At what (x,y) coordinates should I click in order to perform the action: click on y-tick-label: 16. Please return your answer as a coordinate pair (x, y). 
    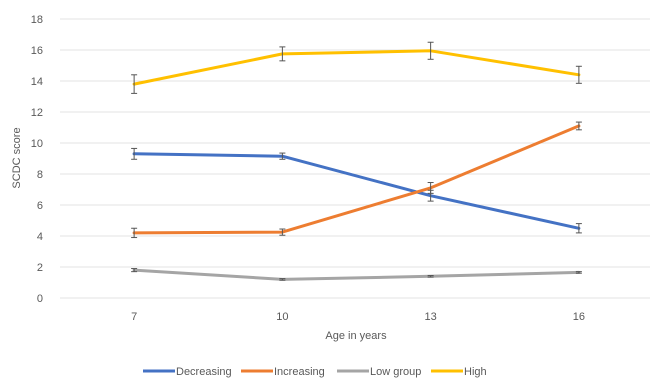
    Looking at the image, I should click on (37, 51).